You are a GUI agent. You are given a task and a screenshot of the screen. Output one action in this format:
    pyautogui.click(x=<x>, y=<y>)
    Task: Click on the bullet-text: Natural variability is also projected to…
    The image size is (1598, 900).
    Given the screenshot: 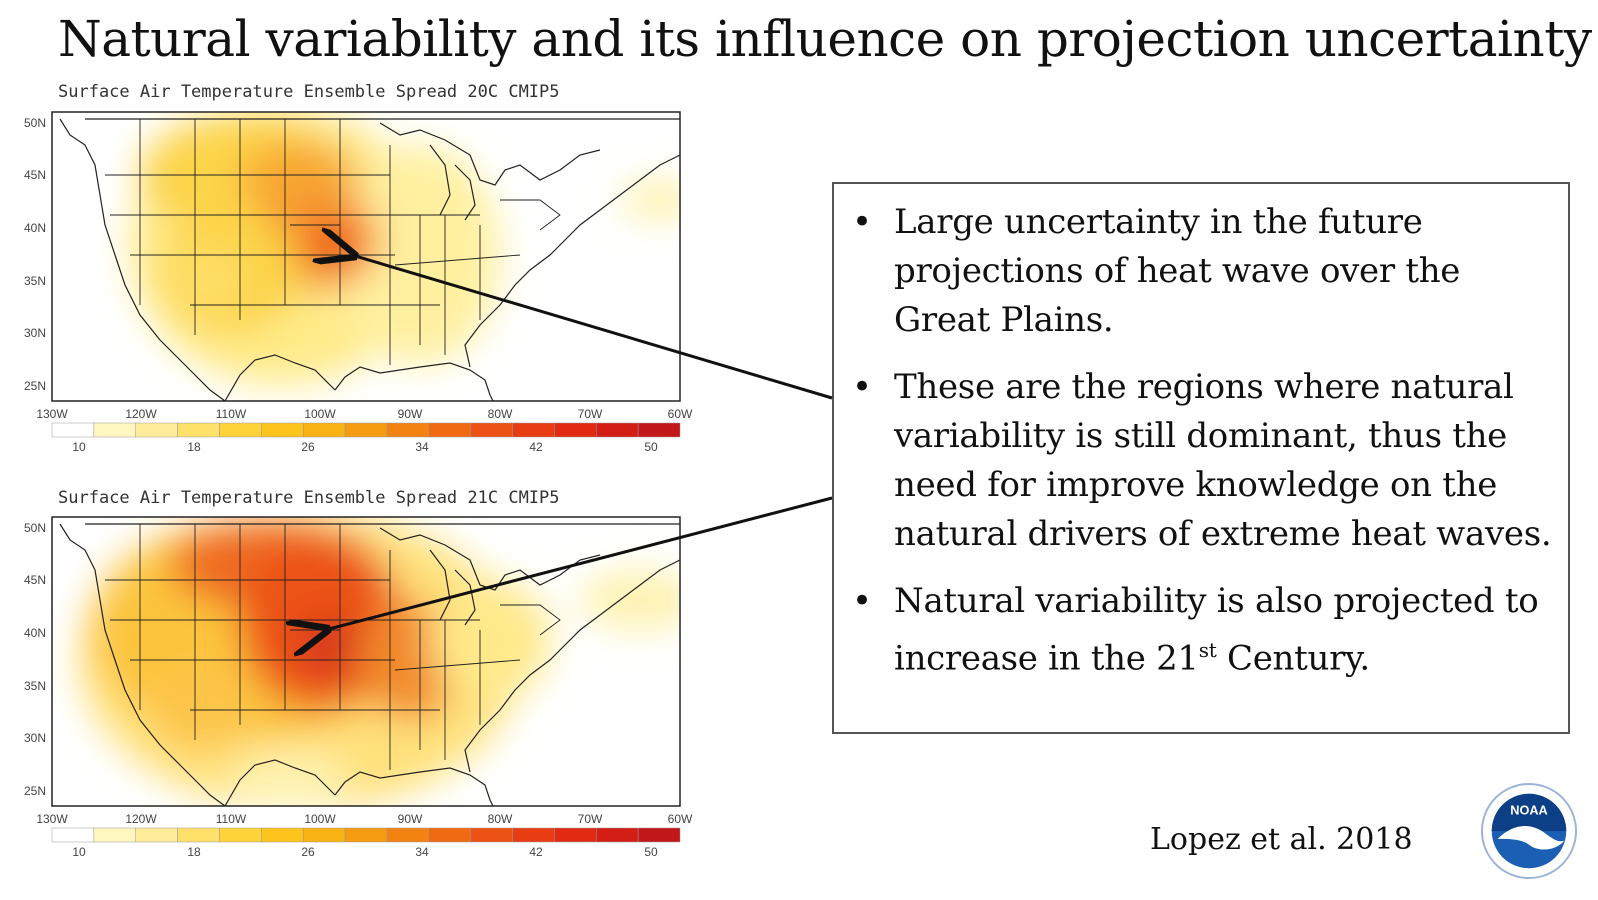 What is the action you would take?
    pyautogui.click(x=1216, y=630)
    